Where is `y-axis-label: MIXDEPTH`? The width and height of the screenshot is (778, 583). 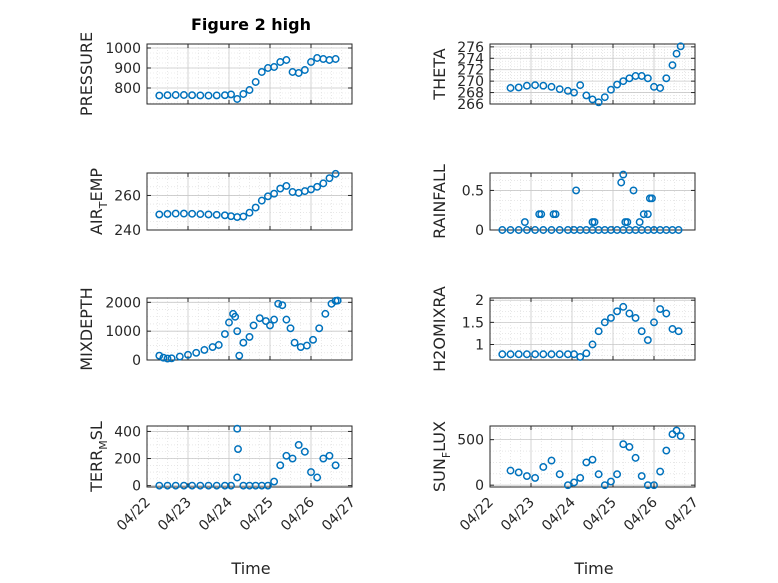
y-axis-label: MIXDEPTH is located at coordinates (86, 328).